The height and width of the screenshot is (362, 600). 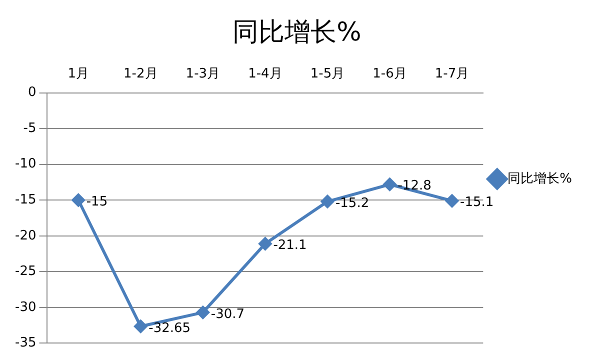 I want to click on y-tick-label: -25, so click(x=25, y=272).